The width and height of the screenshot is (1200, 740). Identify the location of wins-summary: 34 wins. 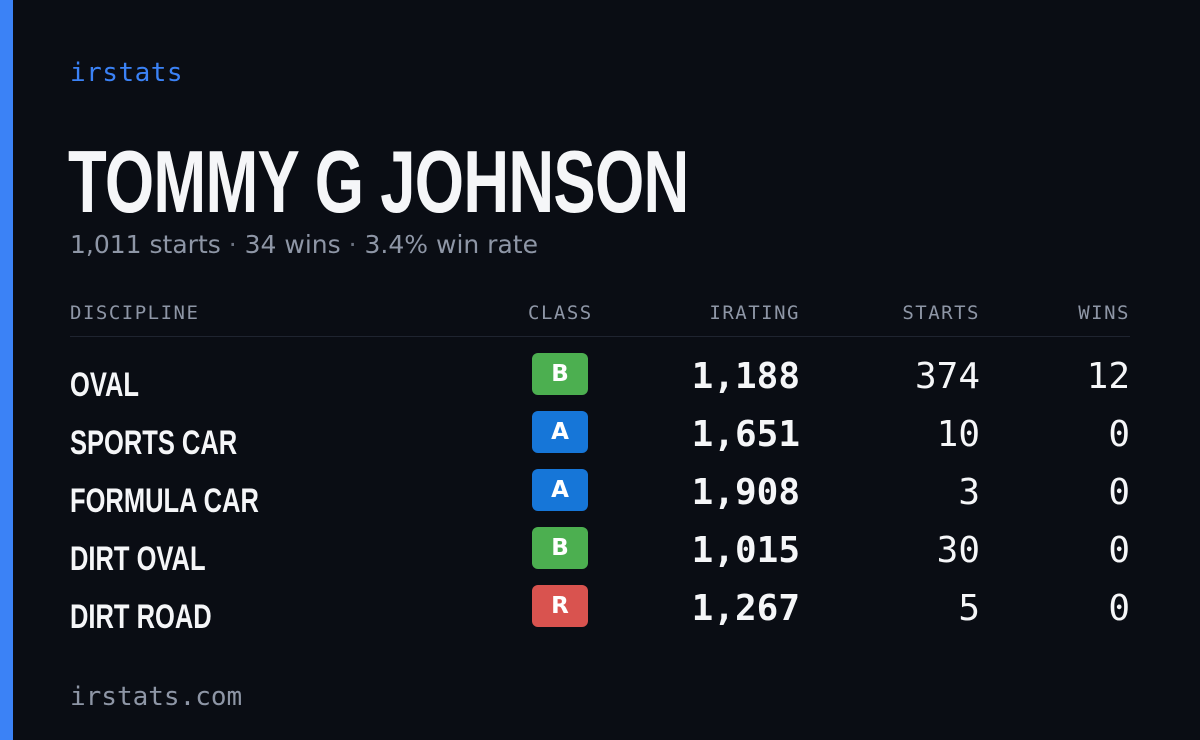
(292, 244).